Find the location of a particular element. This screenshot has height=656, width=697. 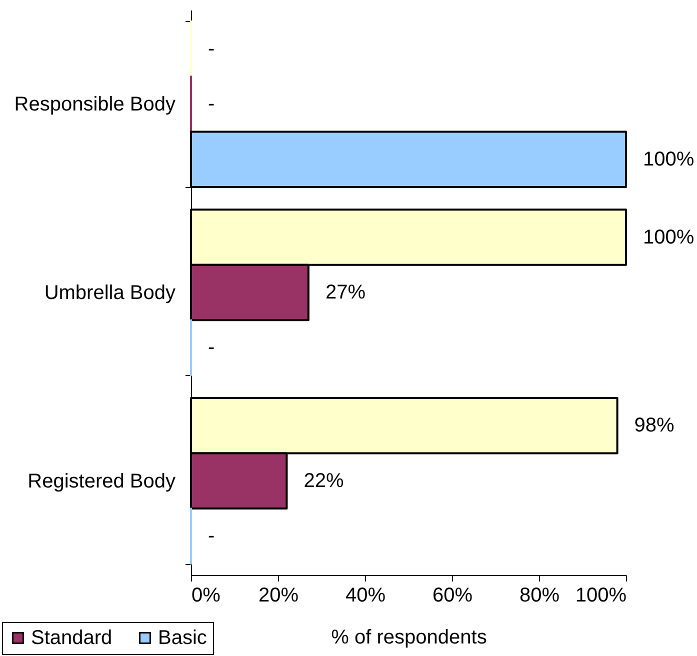

x-axis-title: % of respondents is located at coordinates (409, 637).